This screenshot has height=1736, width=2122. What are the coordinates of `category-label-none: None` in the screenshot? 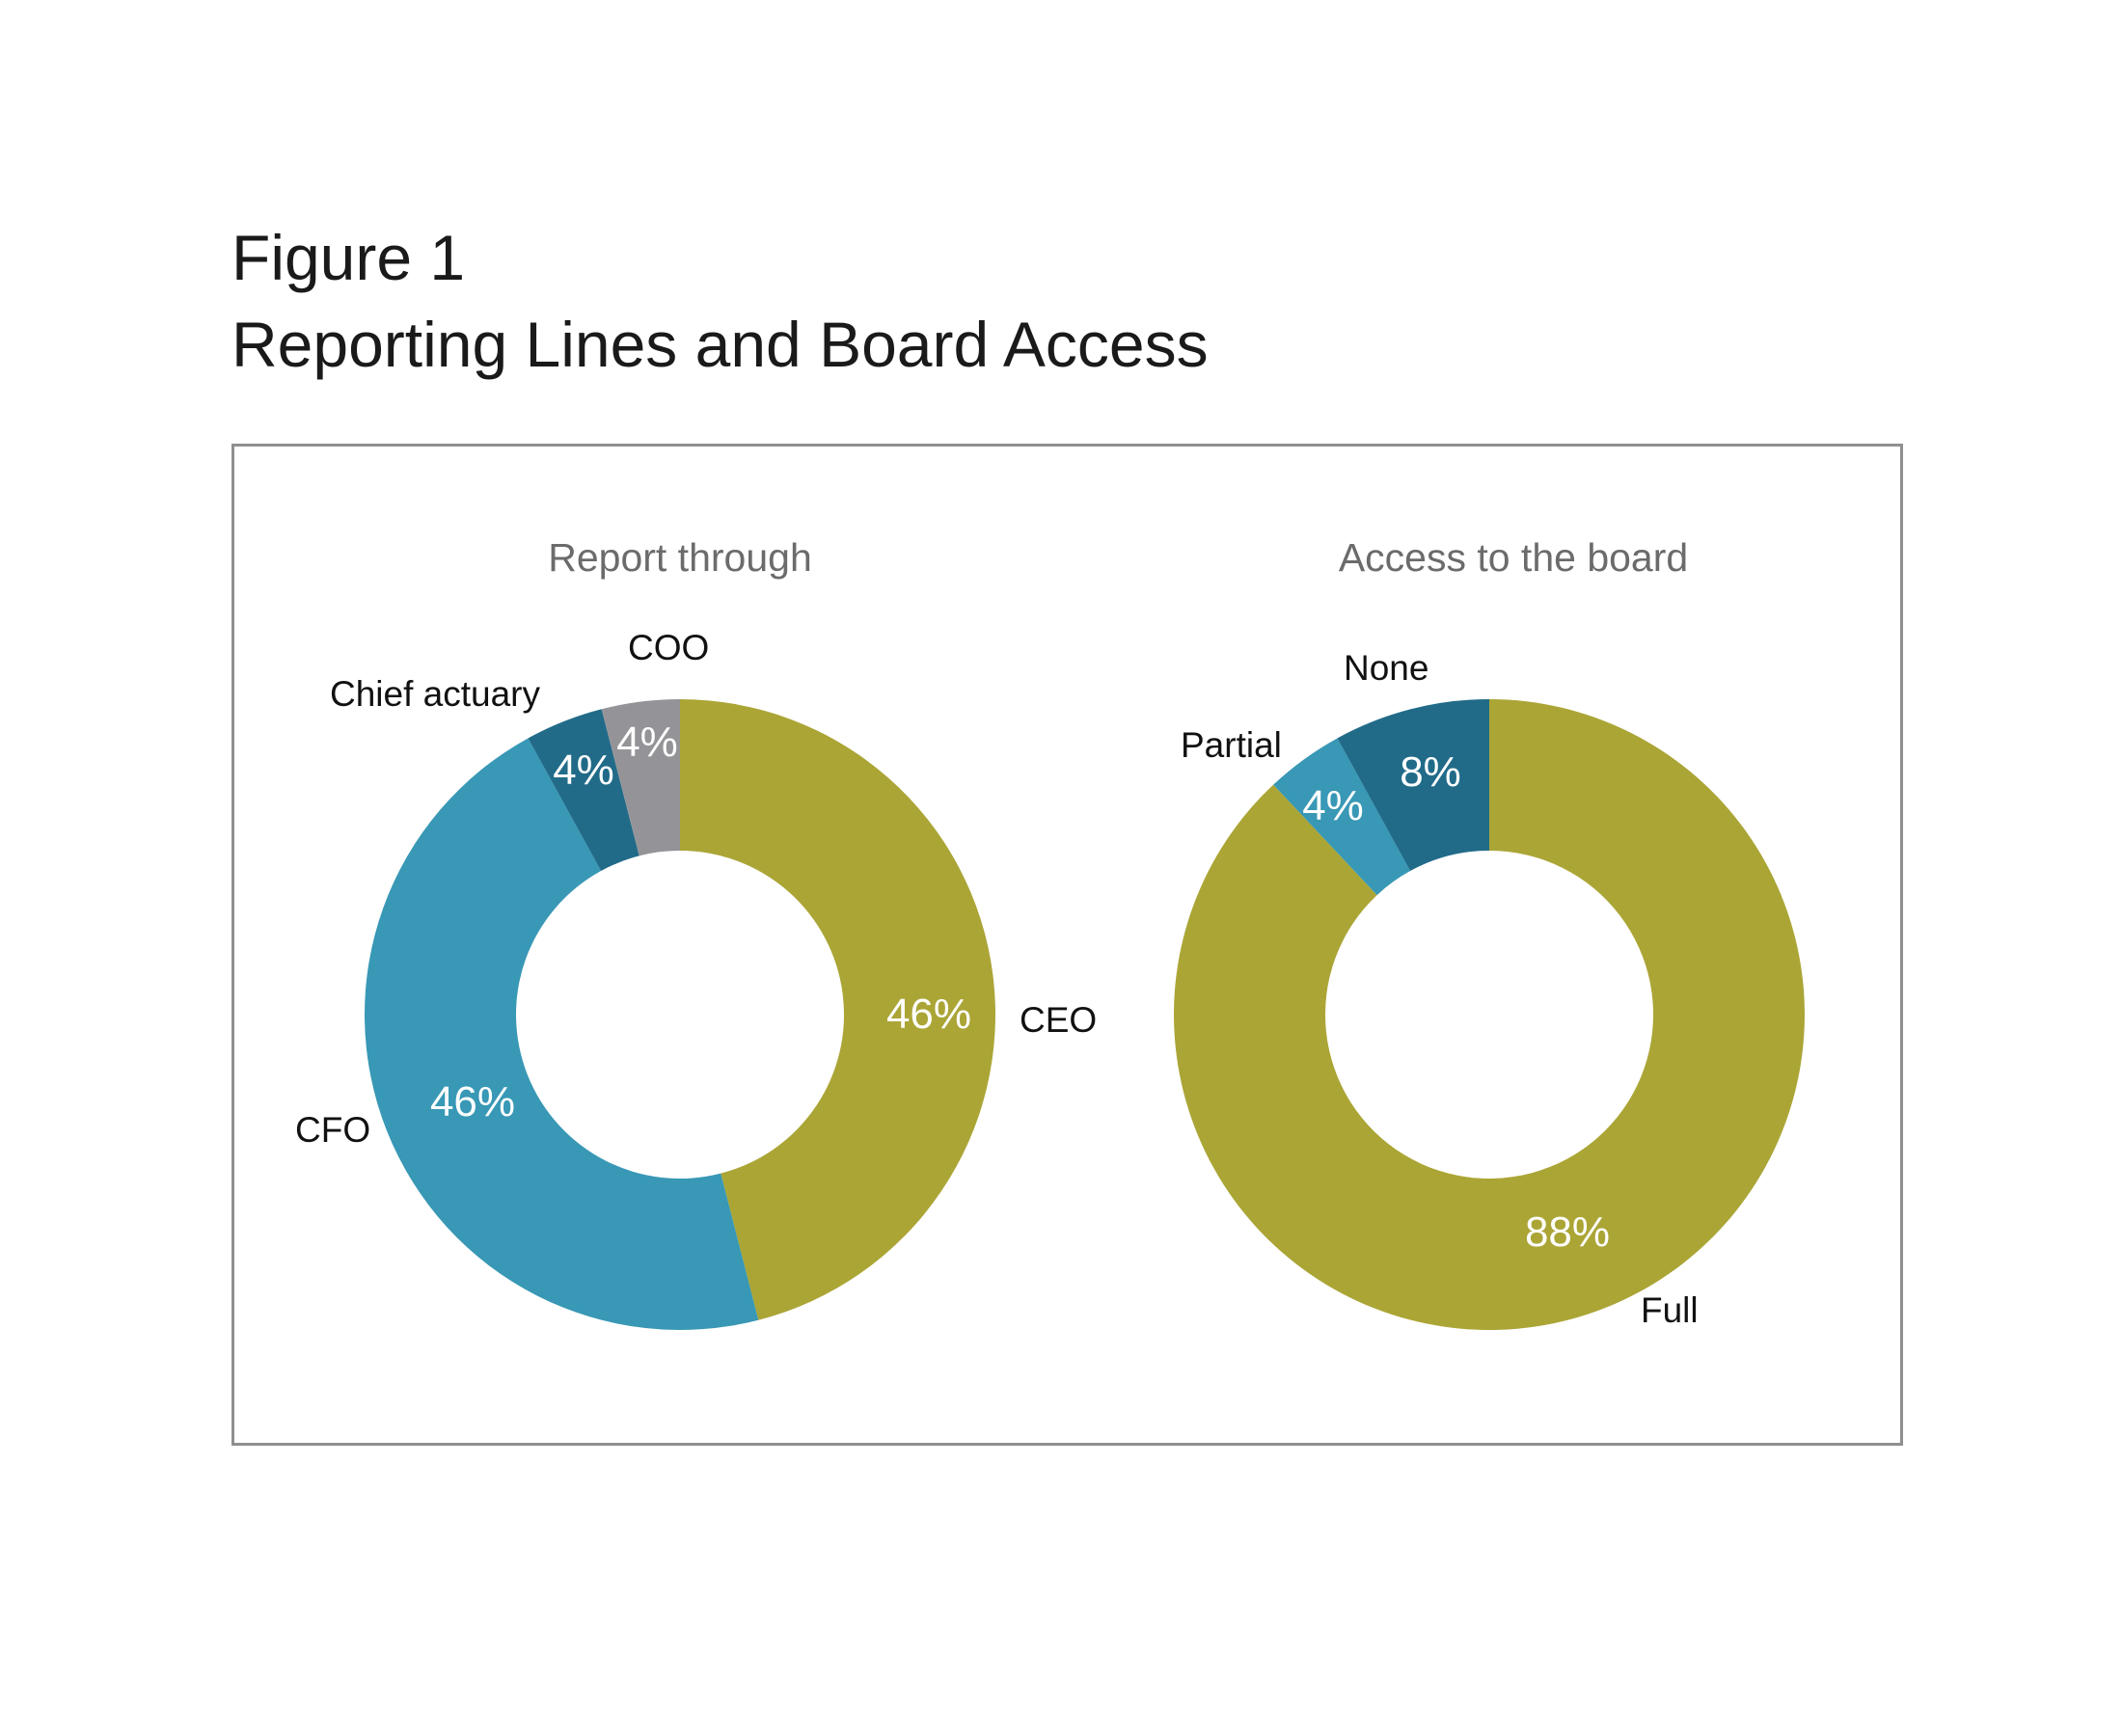 It's located at (1386, 668).